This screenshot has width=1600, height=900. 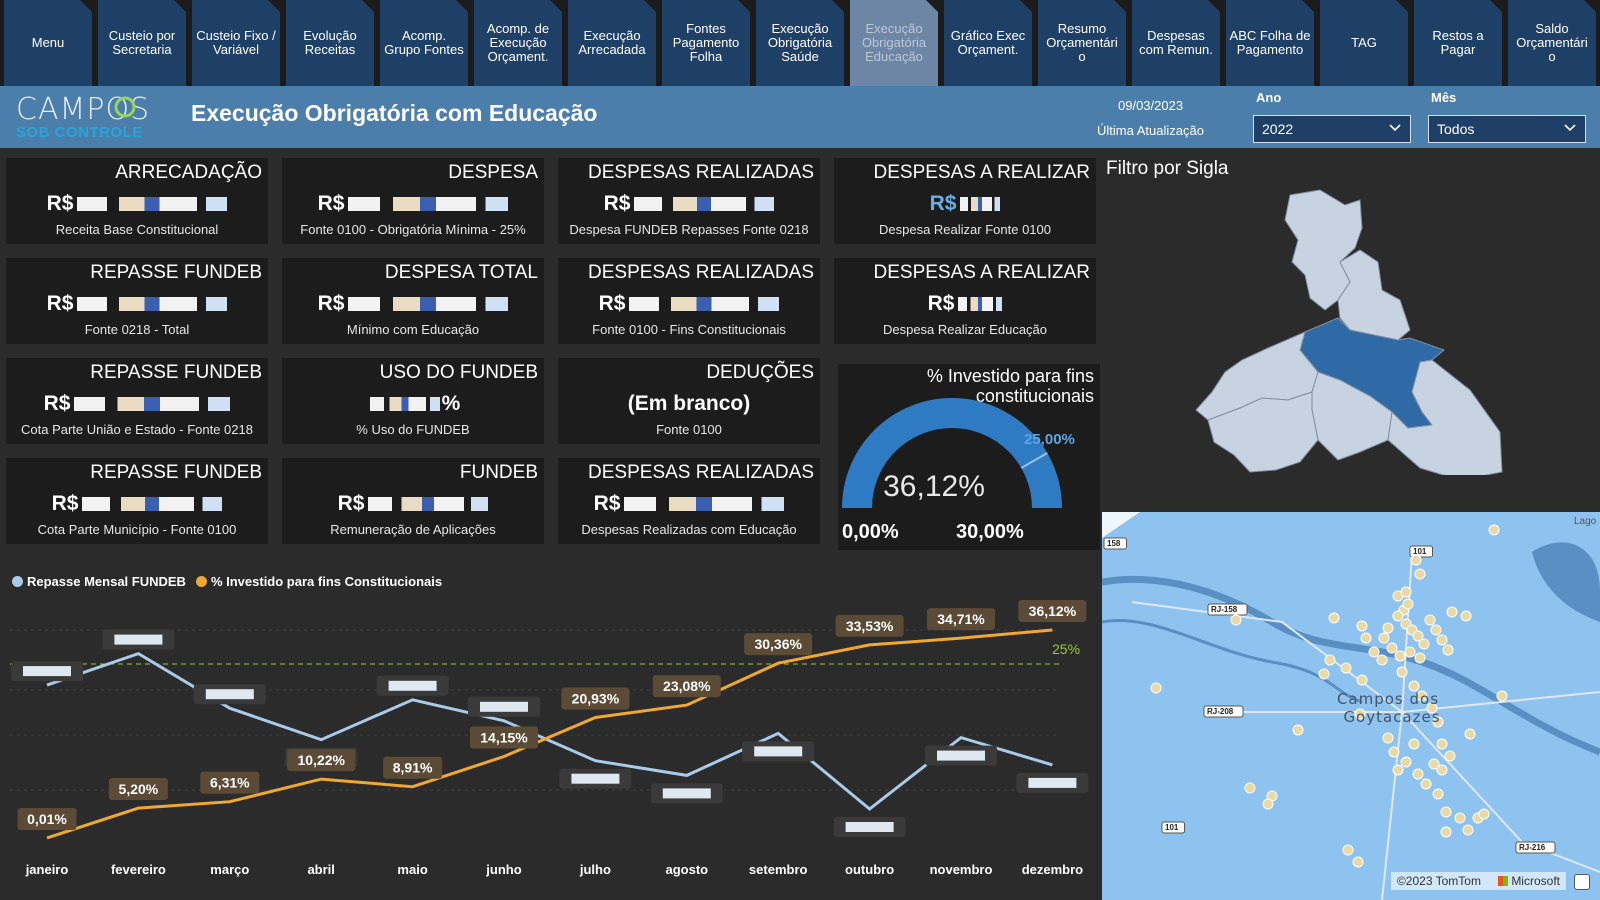 What do you see at coordinates (988, 43) in the screenshot?
I see `tab-item: Gráfico Exec Orçament.` at bounding box center [988, 43].